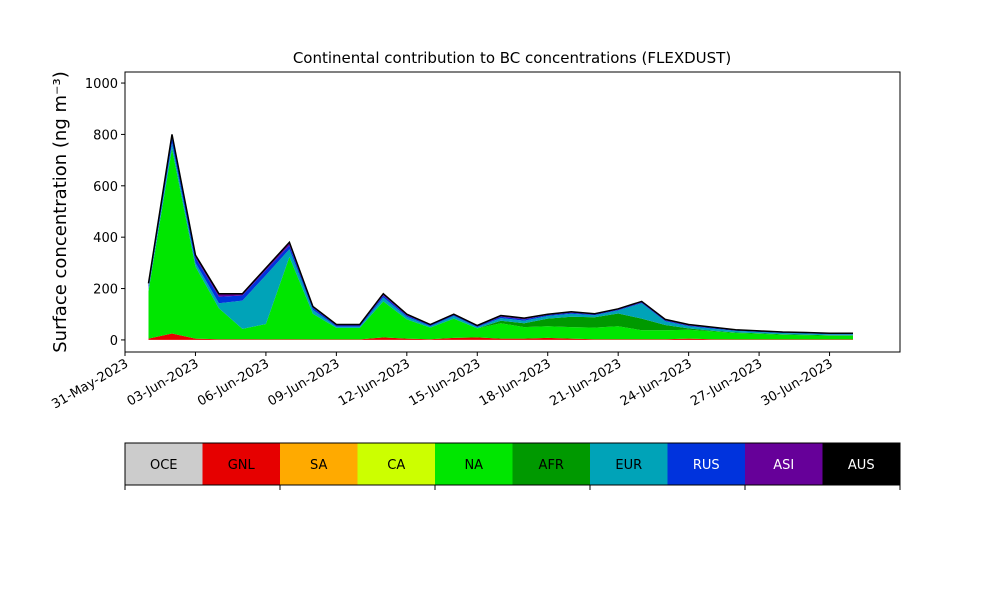 The width and height of the screenshot is (1000, 604). Describe the element at coordinates (163, 382) in the screenshot. I see `x-tick-label: 03-Jun-2023` at that location.